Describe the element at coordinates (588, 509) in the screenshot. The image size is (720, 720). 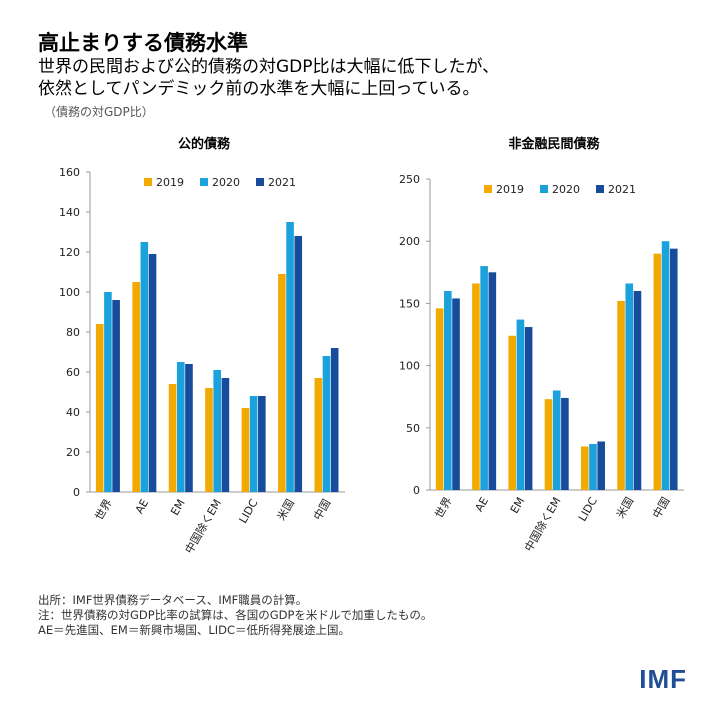
I see `x-tick-label-private: LIDC` at that location.